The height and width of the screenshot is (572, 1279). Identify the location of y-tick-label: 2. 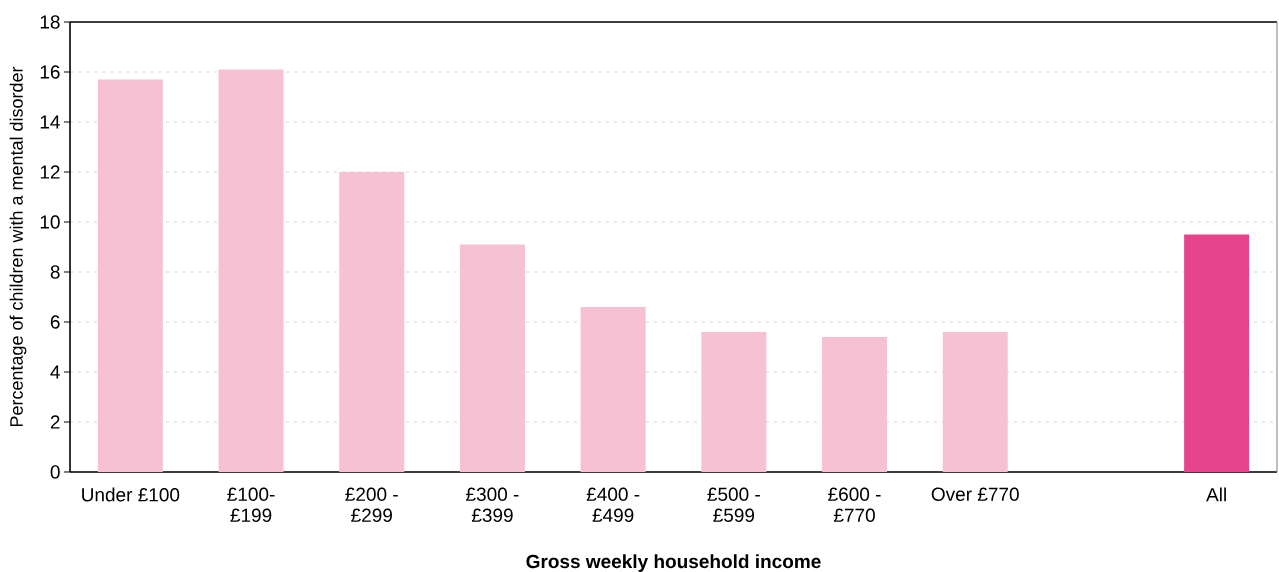
(55, 422).